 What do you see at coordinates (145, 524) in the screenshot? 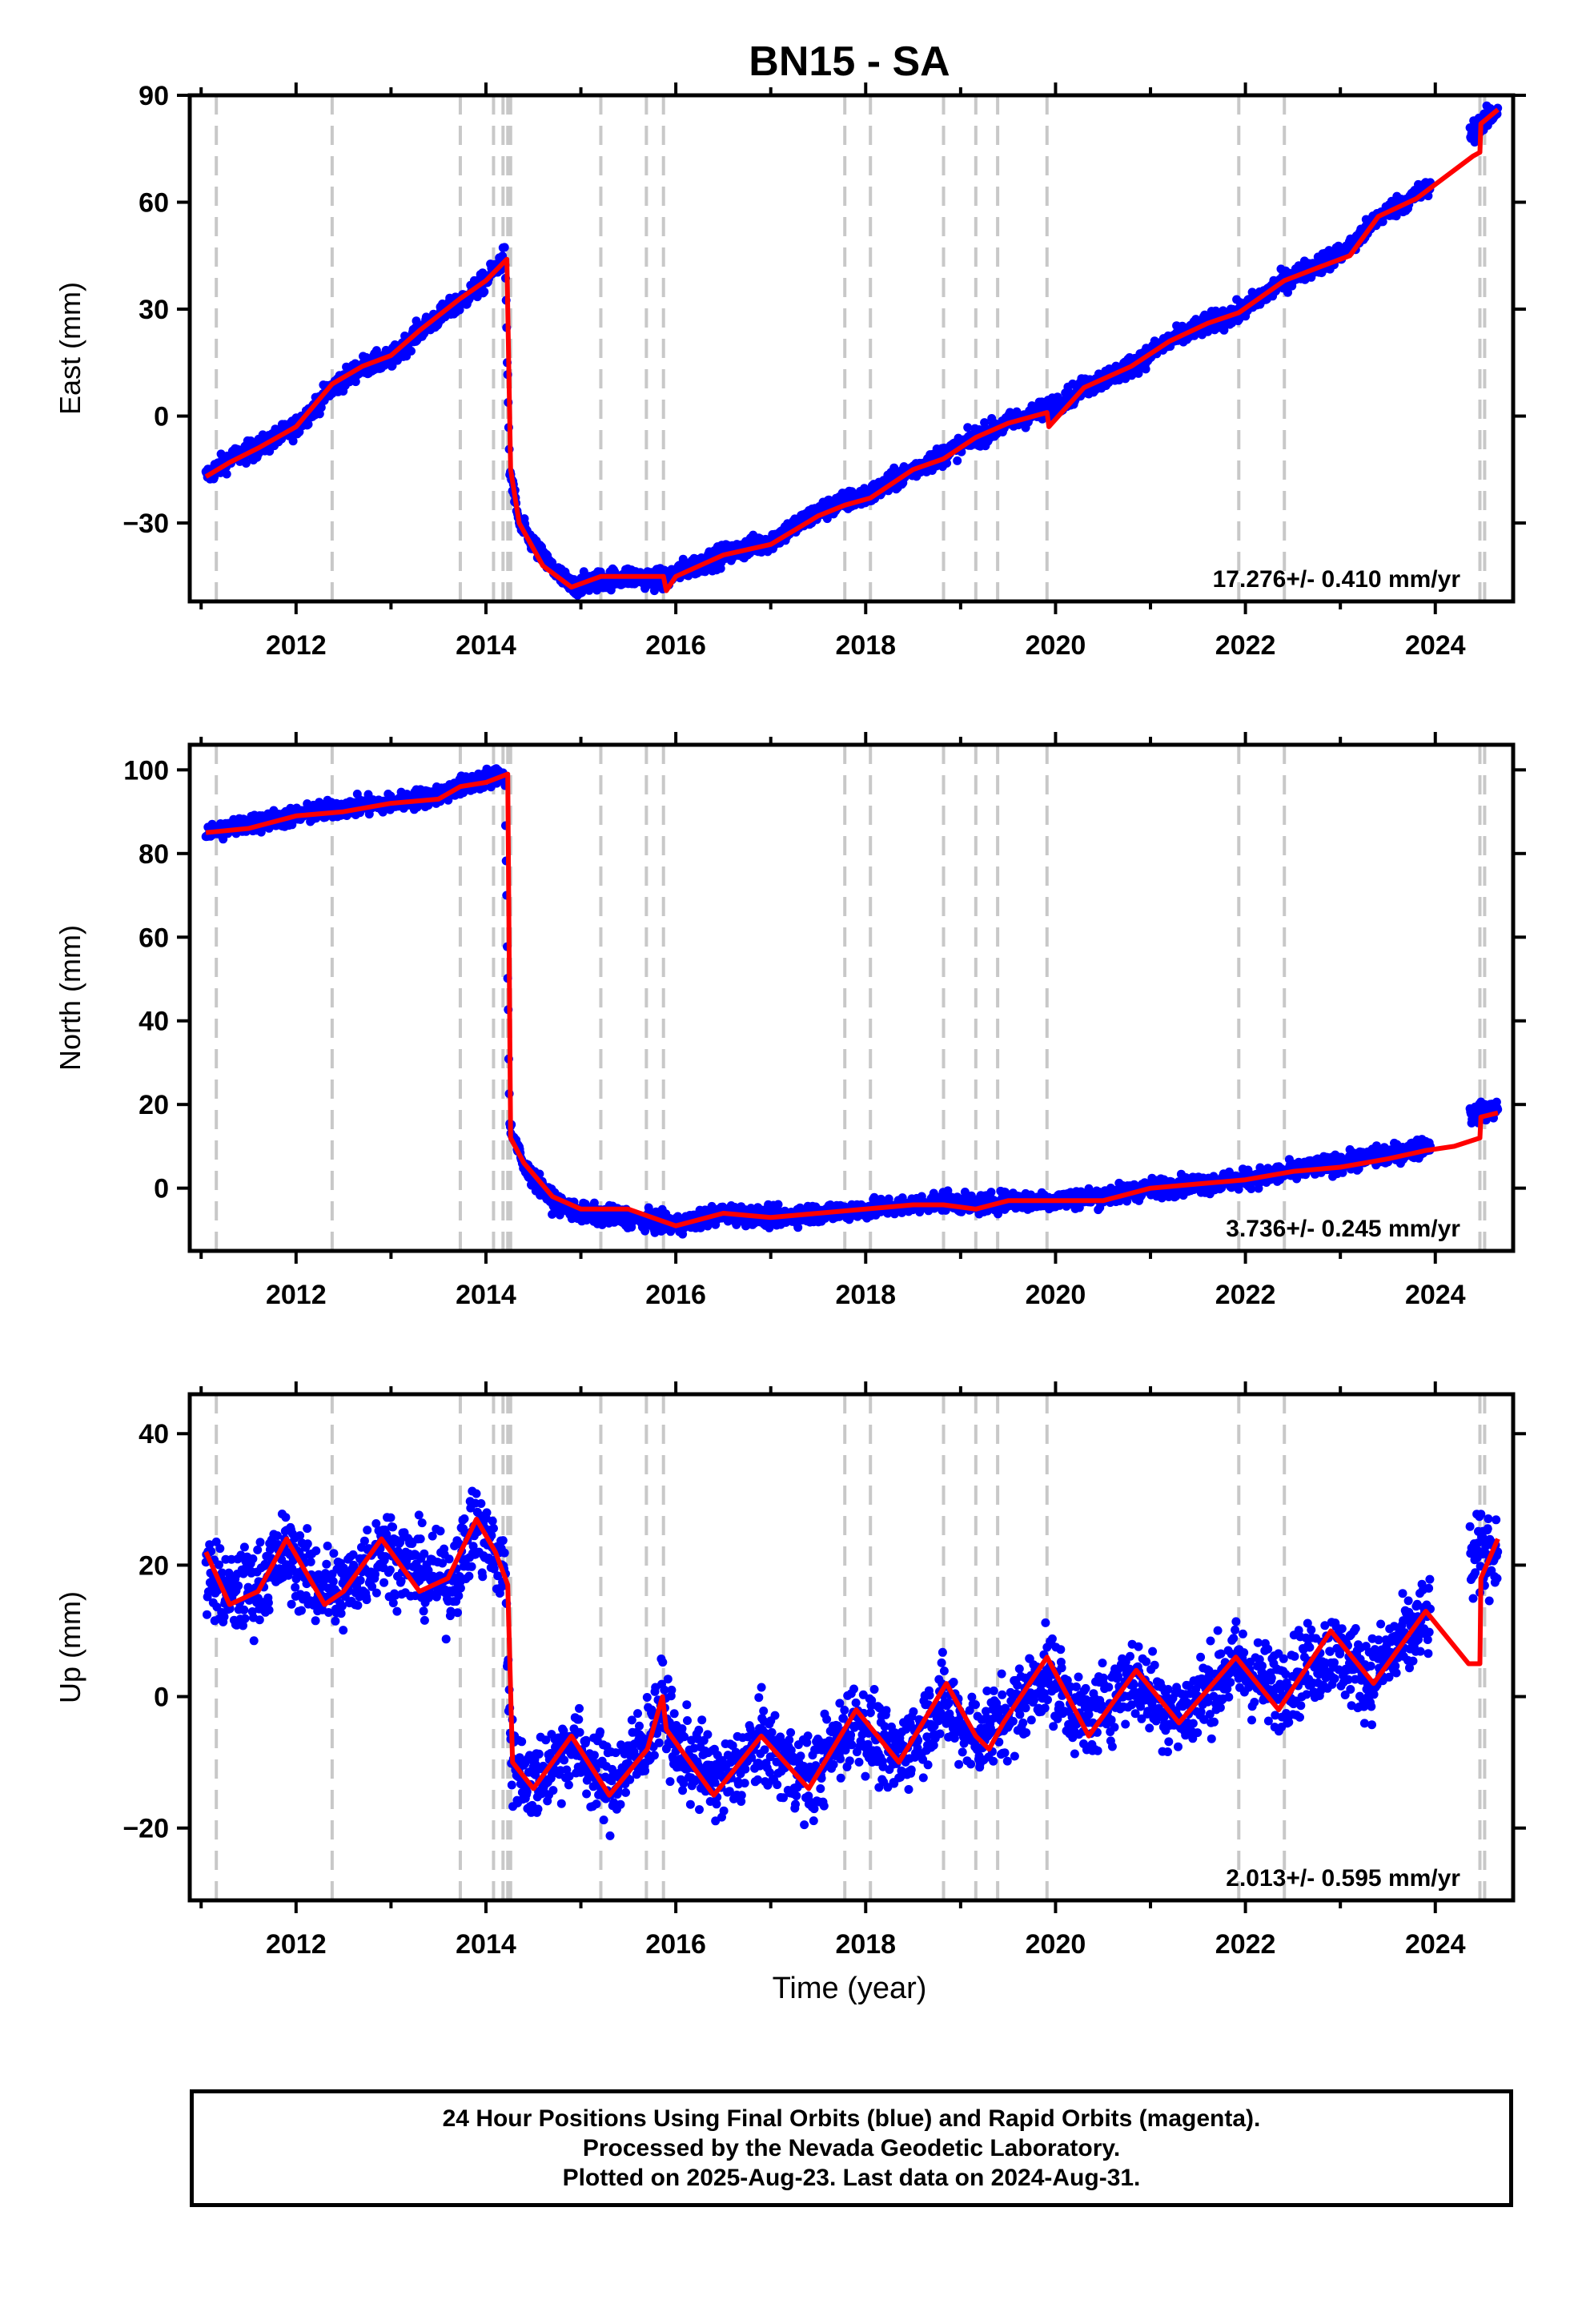
I see `y-tick-label: −30` at bounding box center [145, 524].